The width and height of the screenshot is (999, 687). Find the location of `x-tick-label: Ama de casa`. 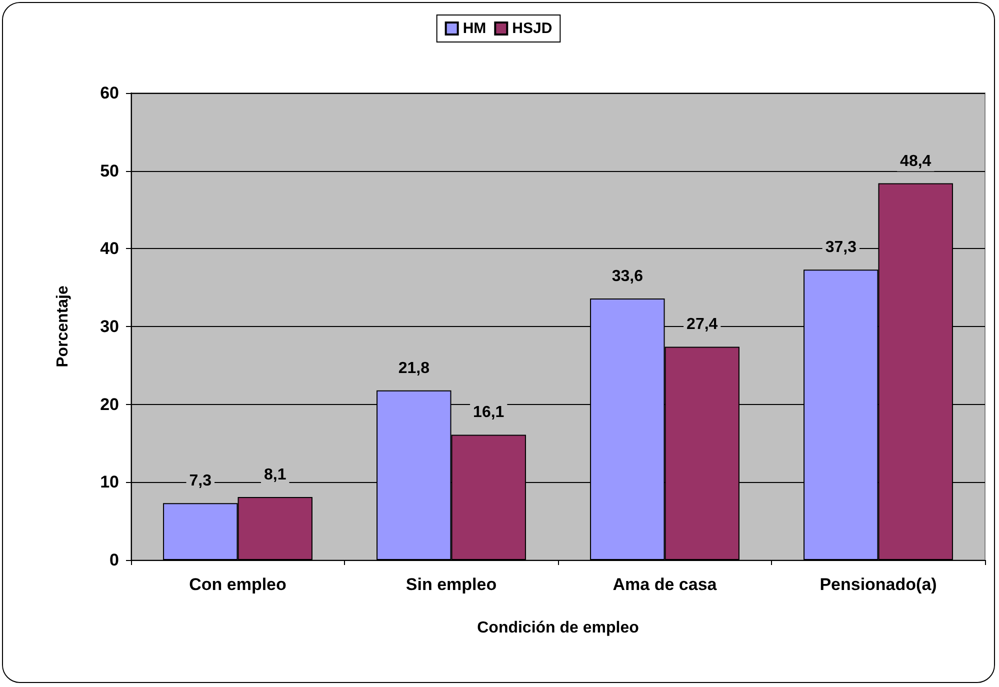

x-tick-label: Ama de casa is located at coordinates (665, 584).